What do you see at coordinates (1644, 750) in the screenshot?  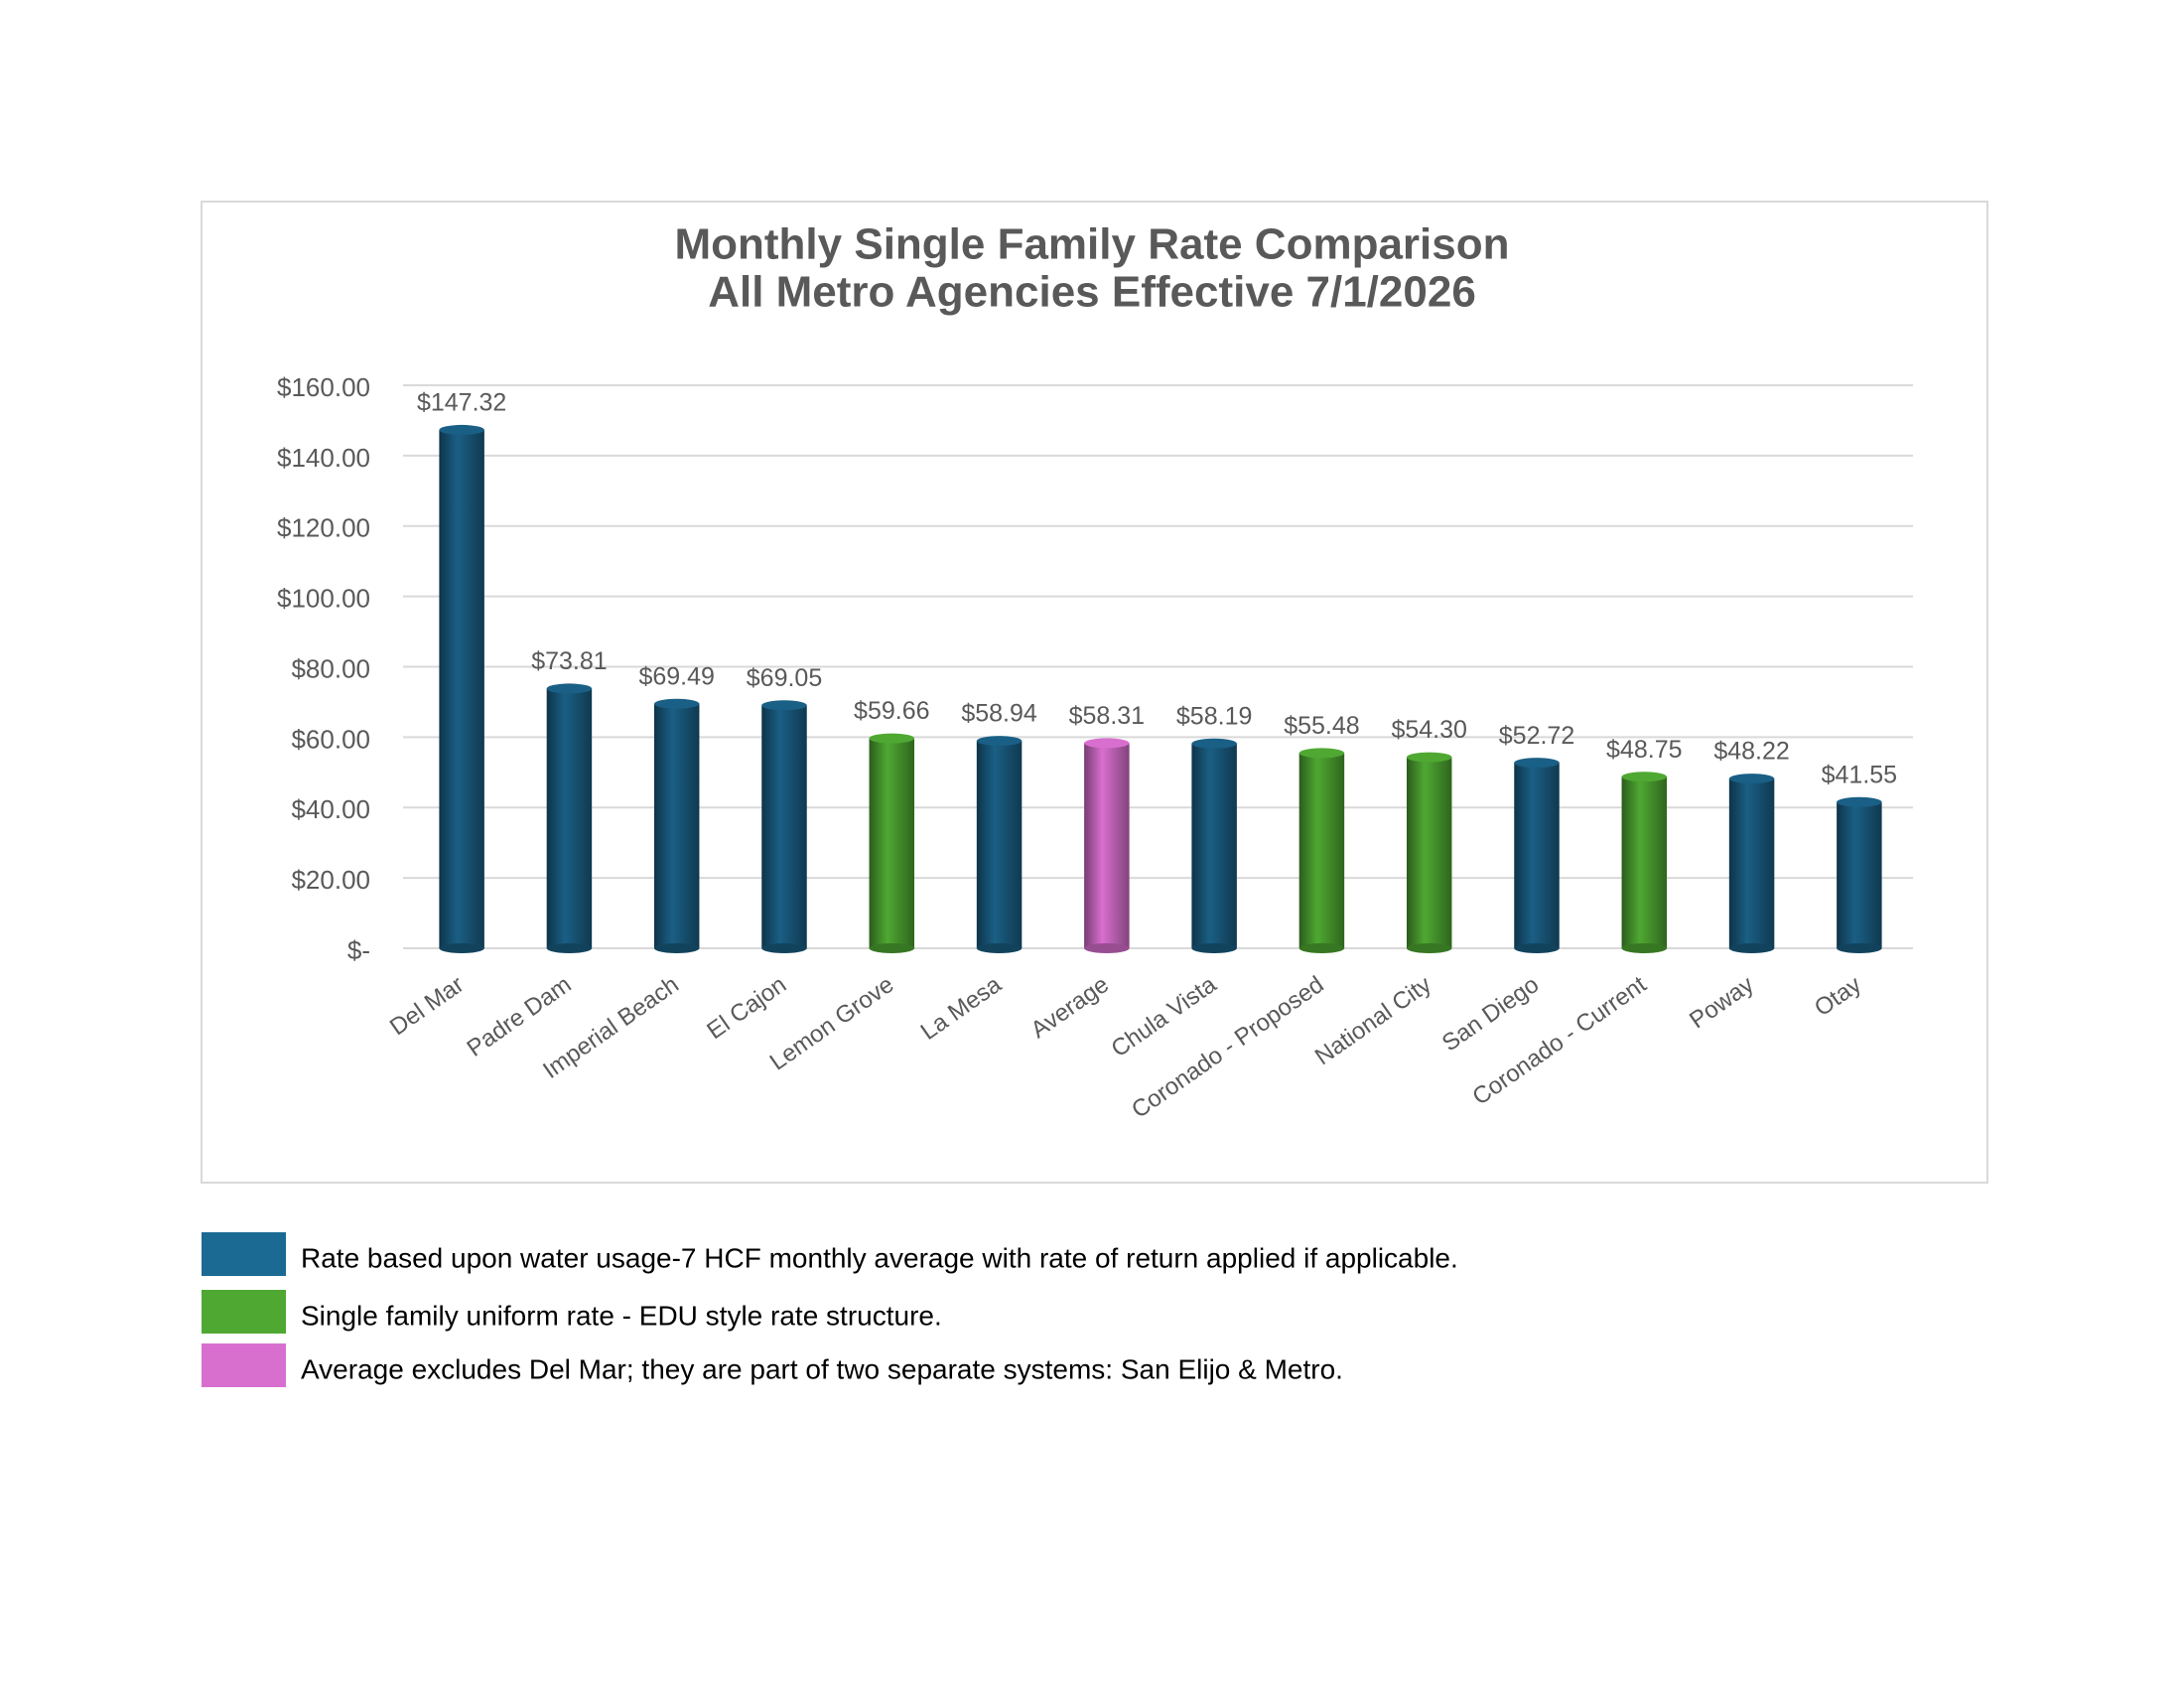 I see `value-label: $48.75` at bounding box center [1644, 750].